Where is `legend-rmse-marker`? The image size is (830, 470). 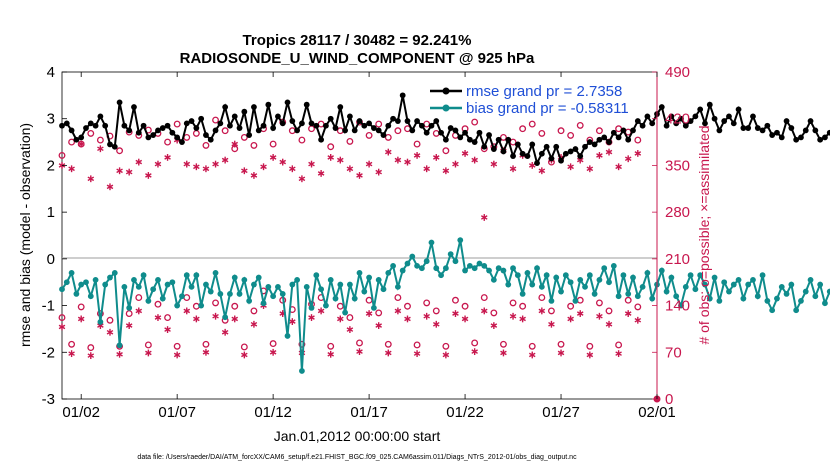
legend-rmse-marker is located at coordinates (446, 91).